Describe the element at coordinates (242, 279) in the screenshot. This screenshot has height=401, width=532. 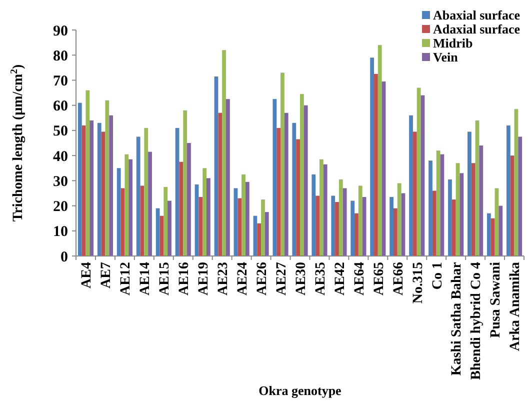
I see `x-tick-label: AE24` at that location.